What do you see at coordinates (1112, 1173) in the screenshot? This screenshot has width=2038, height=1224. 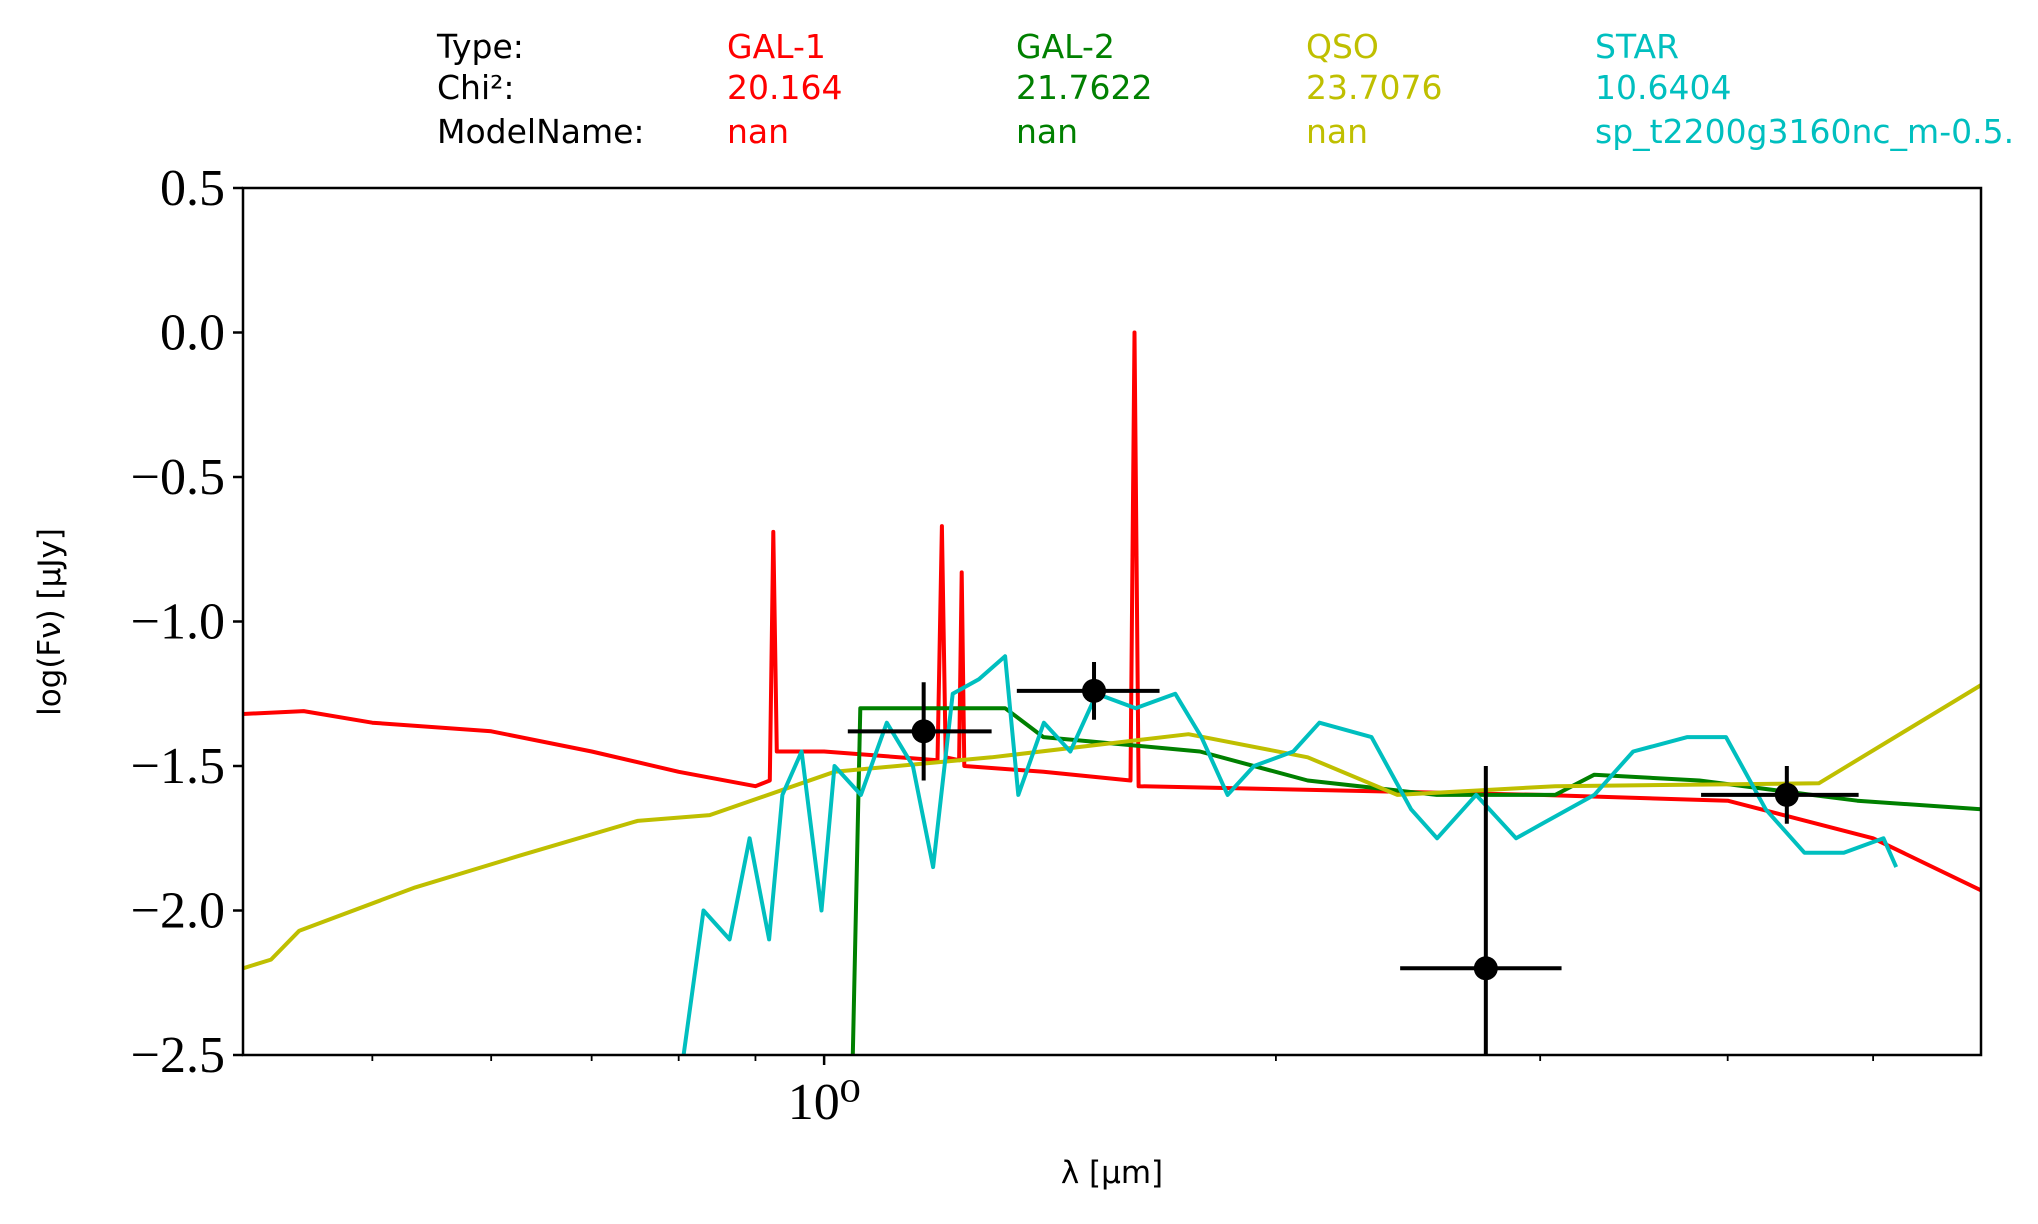 I see `x-axis-label: λ [μm]` at bounding box center [1112, 1173].